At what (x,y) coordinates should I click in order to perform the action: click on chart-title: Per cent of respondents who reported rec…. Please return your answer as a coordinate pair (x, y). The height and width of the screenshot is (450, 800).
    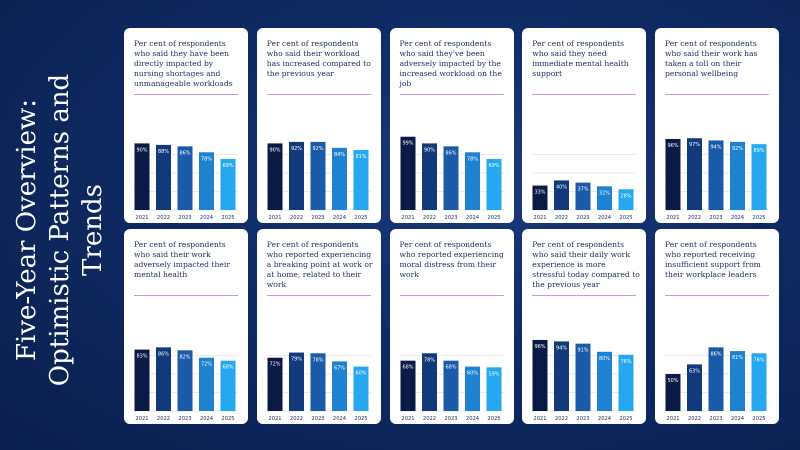
    Looking at the image, I should click on (713, 259).